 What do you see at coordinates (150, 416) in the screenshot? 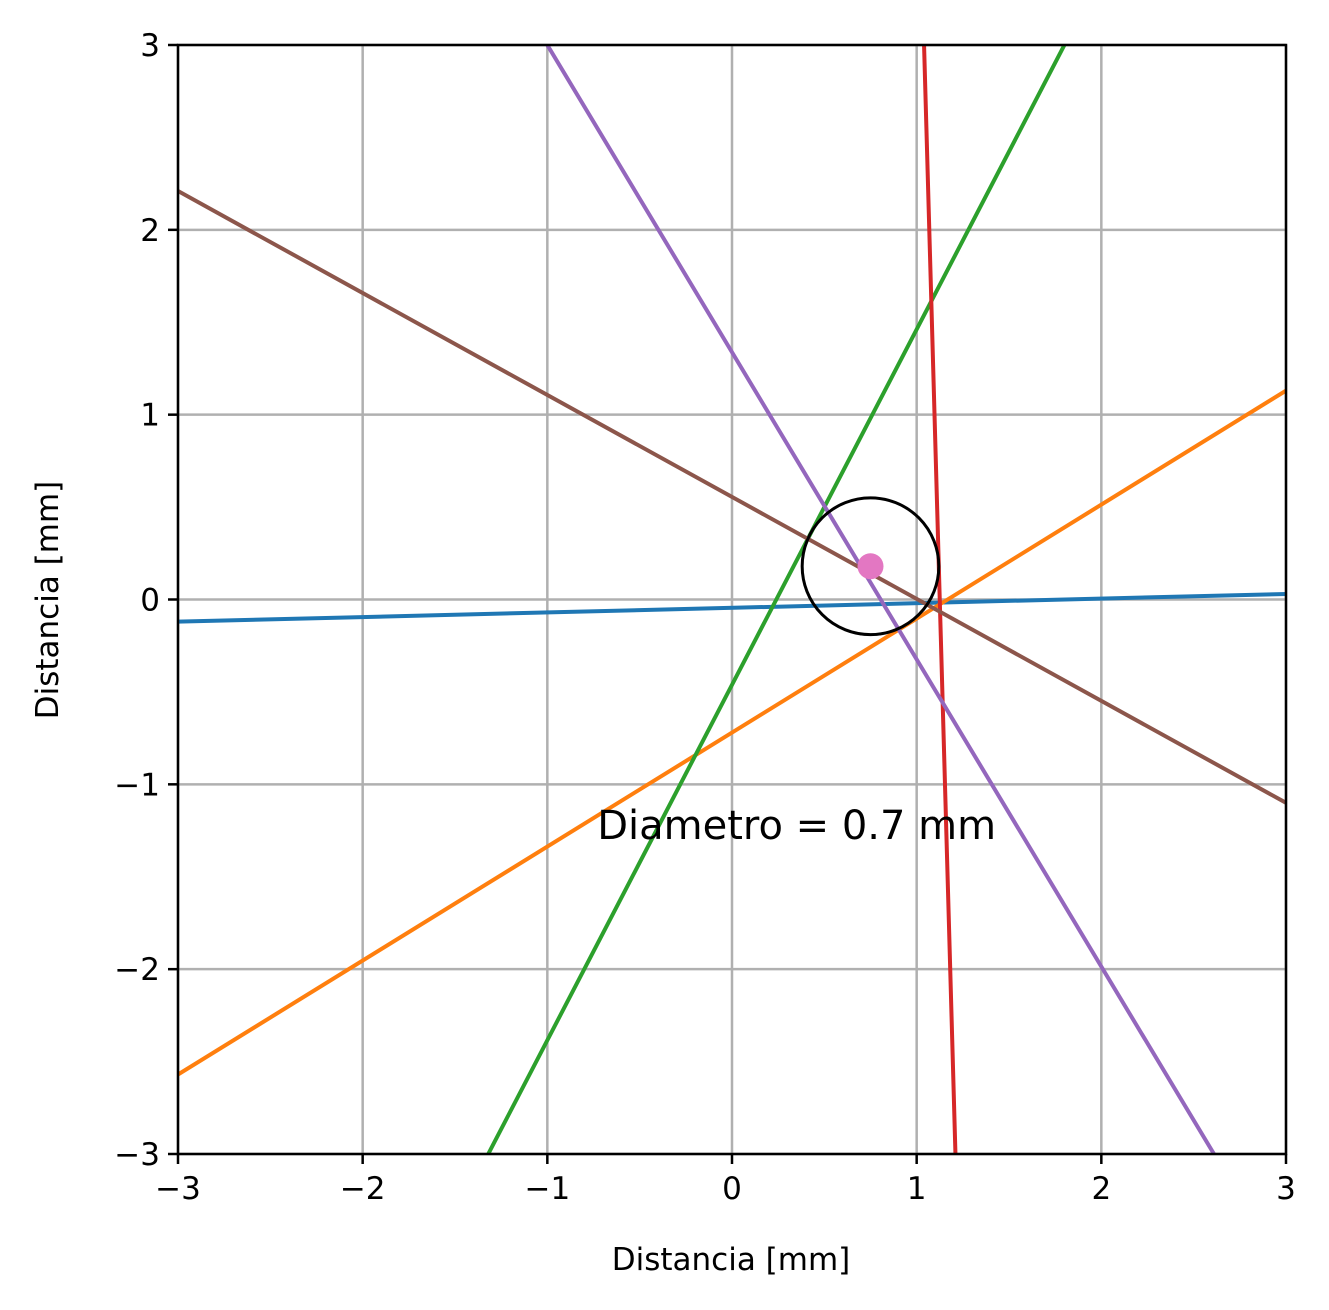
I see `y-tick-label: 1` at bounding box center [150, 416].